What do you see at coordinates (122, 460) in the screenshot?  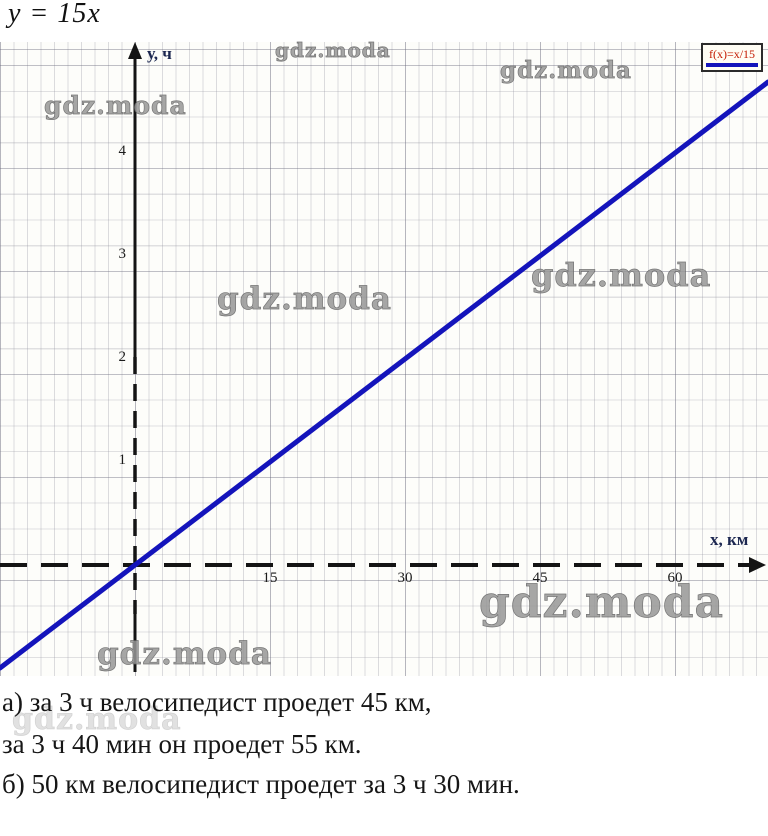 I see `y-tick-label: 1` at bounding box center [122, 460].